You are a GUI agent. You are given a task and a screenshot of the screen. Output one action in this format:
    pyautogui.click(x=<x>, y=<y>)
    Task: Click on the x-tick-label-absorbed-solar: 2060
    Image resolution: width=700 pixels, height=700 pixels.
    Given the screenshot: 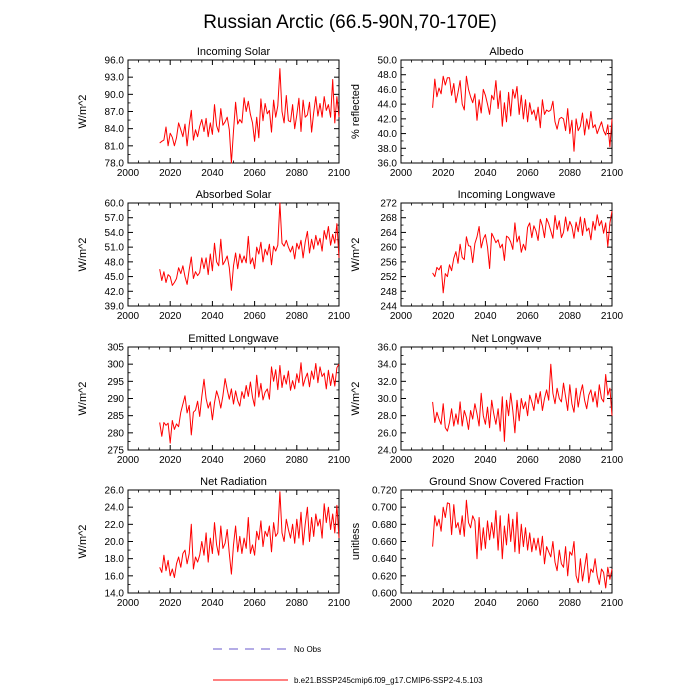 What is the action you would take?
    pyautogui.click(x=254, y=316)
    